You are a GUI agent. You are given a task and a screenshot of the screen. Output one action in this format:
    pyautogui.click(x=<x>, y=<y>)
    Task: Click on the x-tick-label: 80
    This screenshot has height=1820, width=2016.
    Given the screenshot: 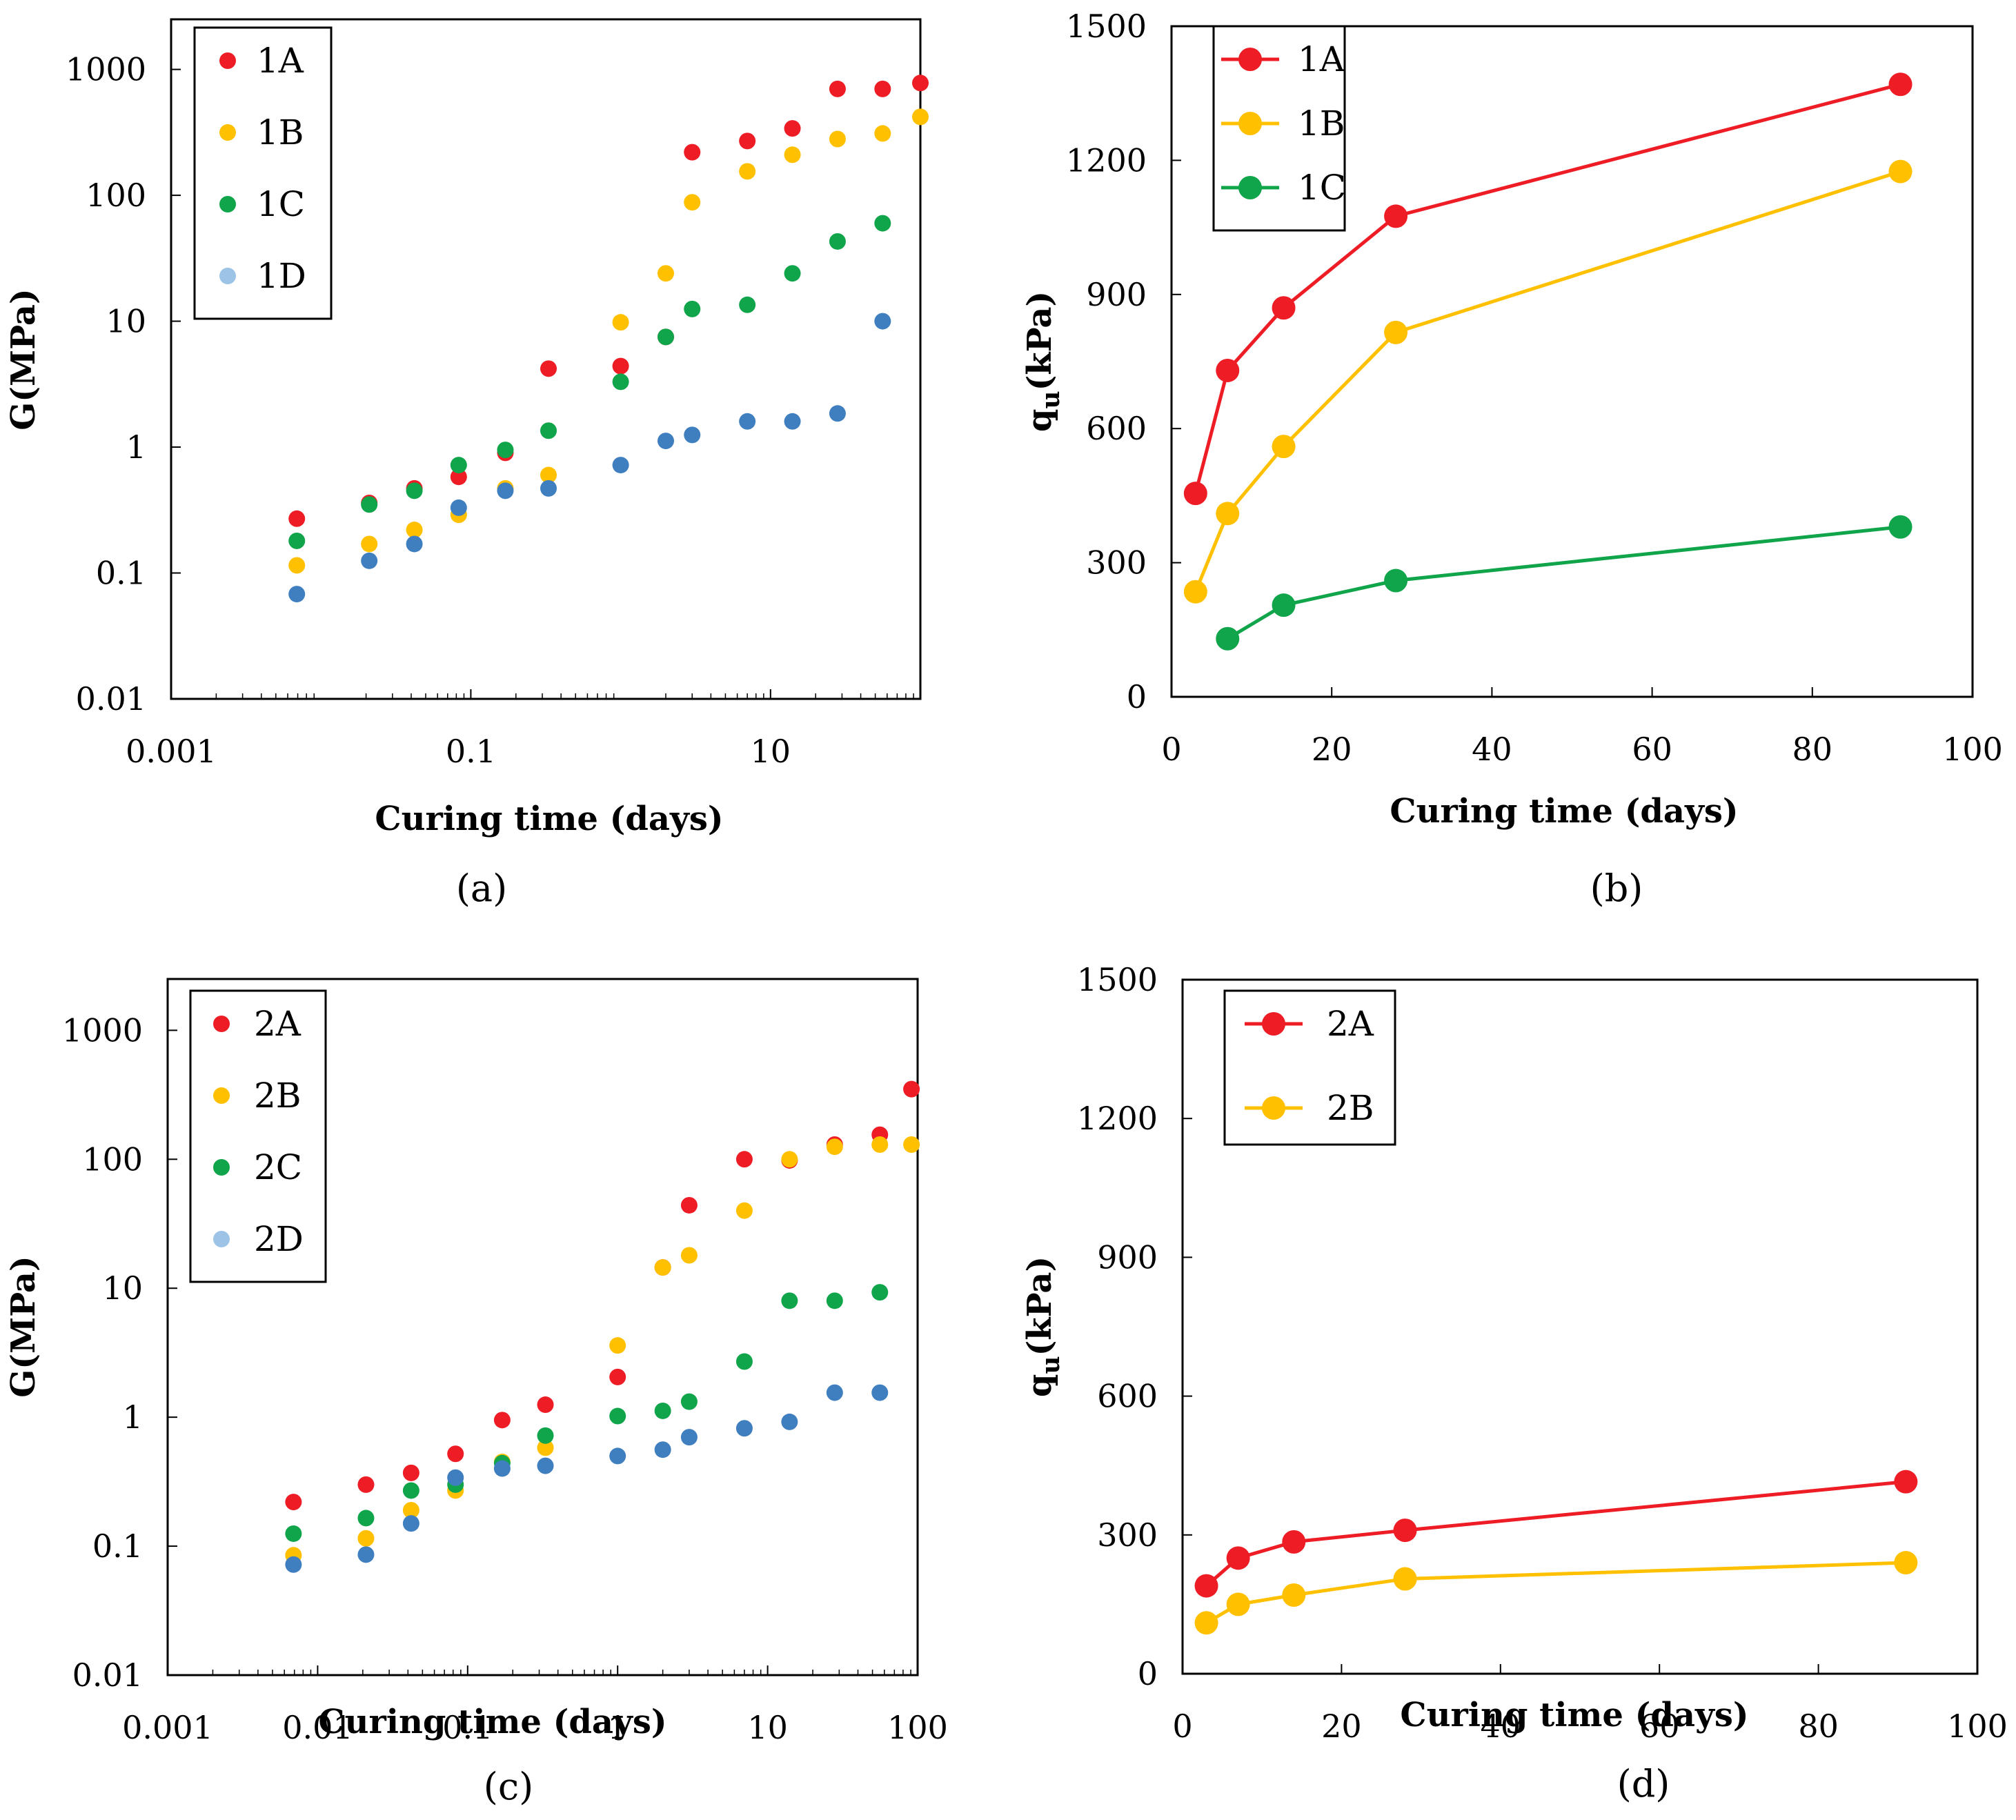 What is the action you would take?
    pyautogui.click(x=1812, y=749)
    